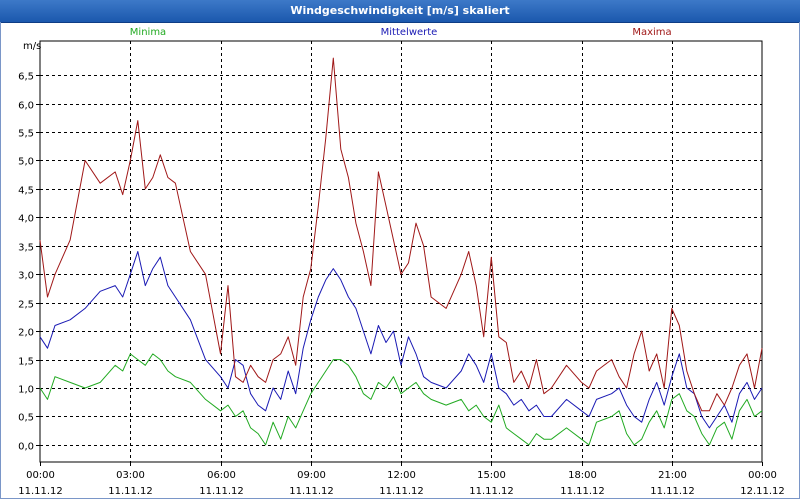 Image resolution: width=800 pixels, height=500 pixels. I want to click on x-tick-time: 09:00, so click(311, 475).